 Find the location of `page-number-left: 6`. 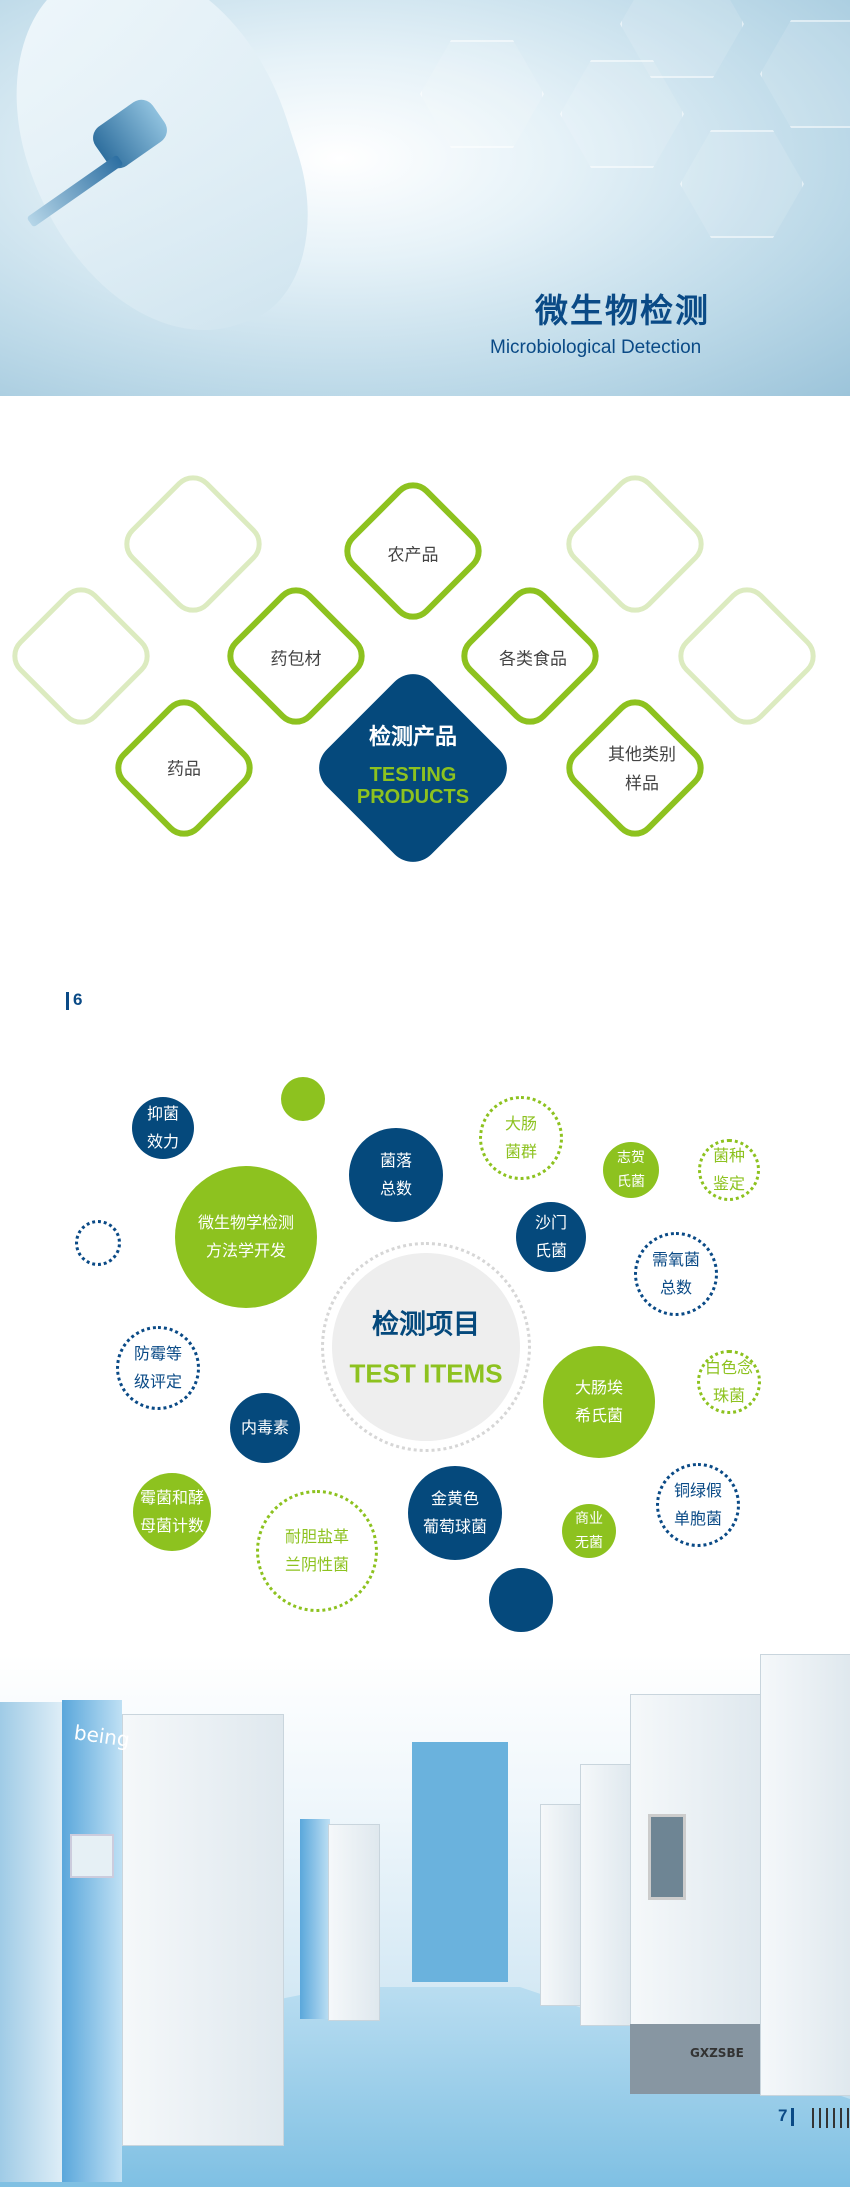

page-number-left: 6 is located at coordinates (74, 1000).